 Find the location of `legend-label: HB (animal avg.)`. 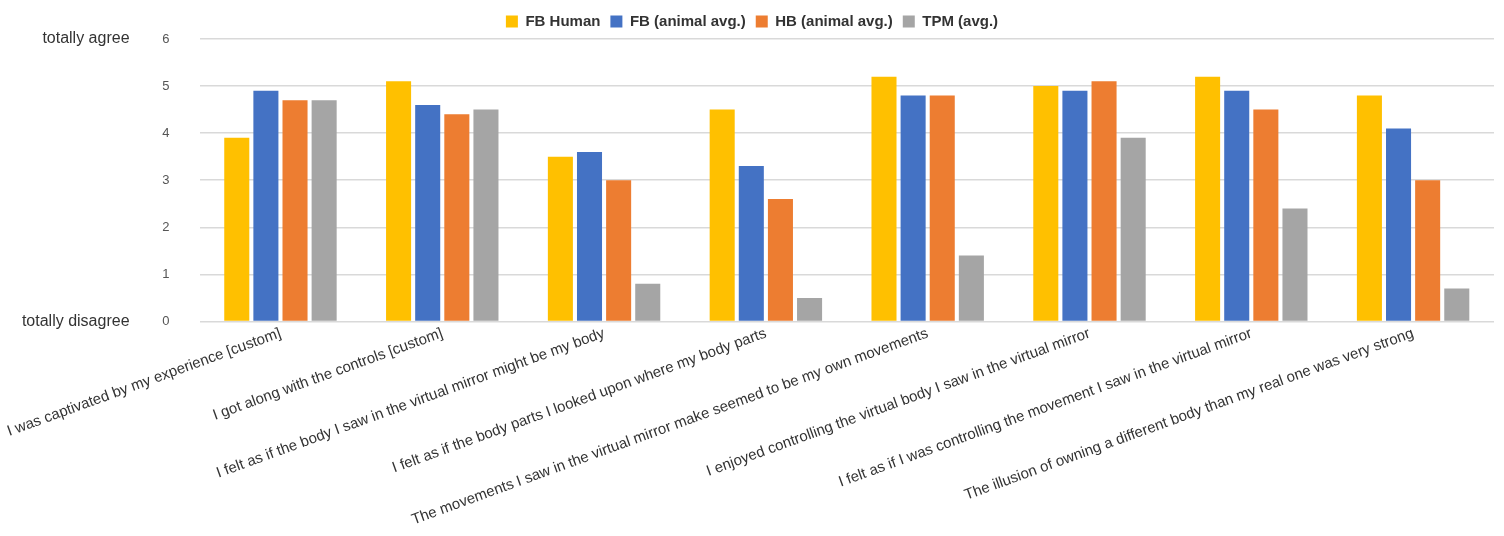

legend-label: HB (animal avg.) is located at coordinates (834, 20).